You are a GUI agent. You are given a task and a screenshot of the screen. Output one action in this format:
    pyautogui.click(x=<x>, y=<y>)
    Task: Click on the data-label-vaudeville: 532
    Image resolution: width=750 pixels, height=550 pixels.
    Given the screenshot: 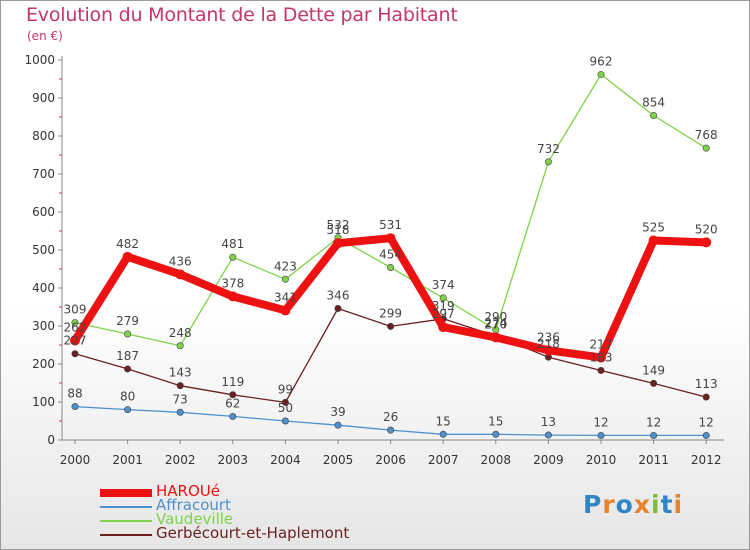 What is the action you would take?
    pyautogui.click(x=338, y=225)
    